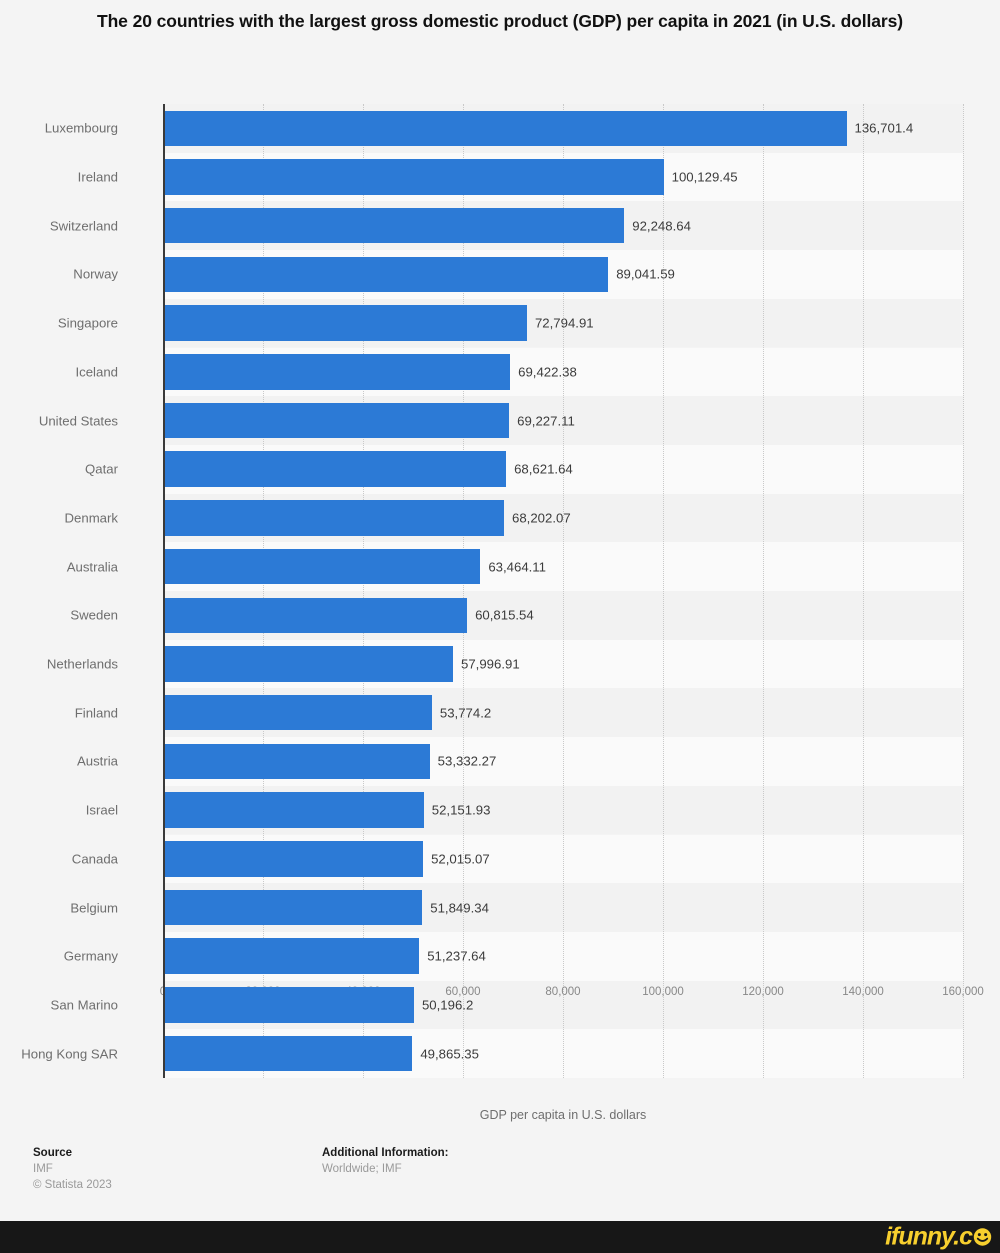 This screenshot has height=1253, width=1000. What do you see at coordinates (500, 1237) in the screenshot?
I see `ifunny-watermark-bar: ifunny.c` at bounding box center [500, 1237].